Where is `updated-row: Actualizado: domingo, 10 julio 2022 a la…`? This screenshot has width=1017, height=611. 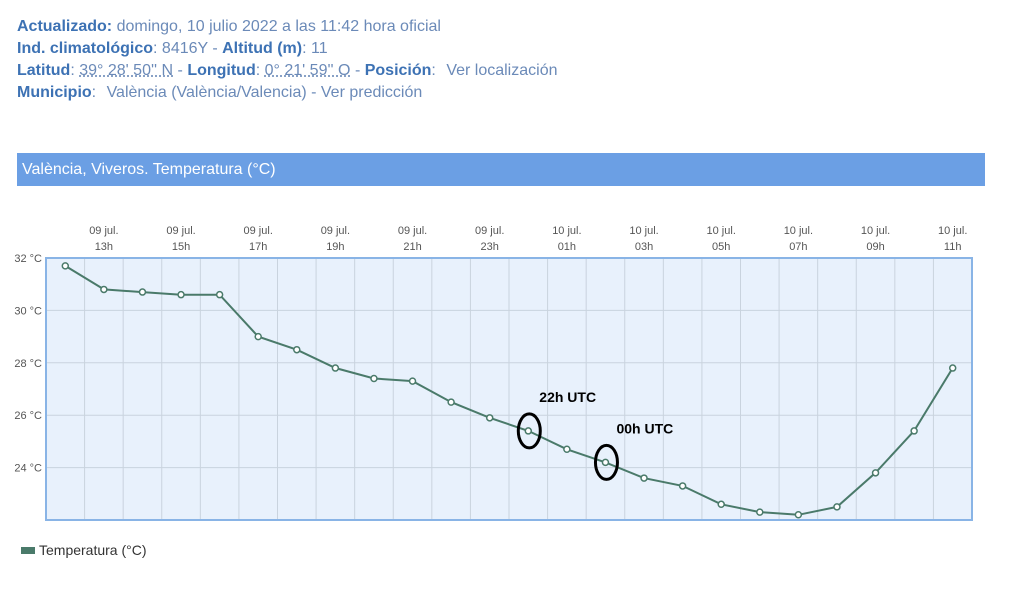
updated-row: Actualizado: domingo, 10 julio 2022 a la… is located at coordinates (287, 27).